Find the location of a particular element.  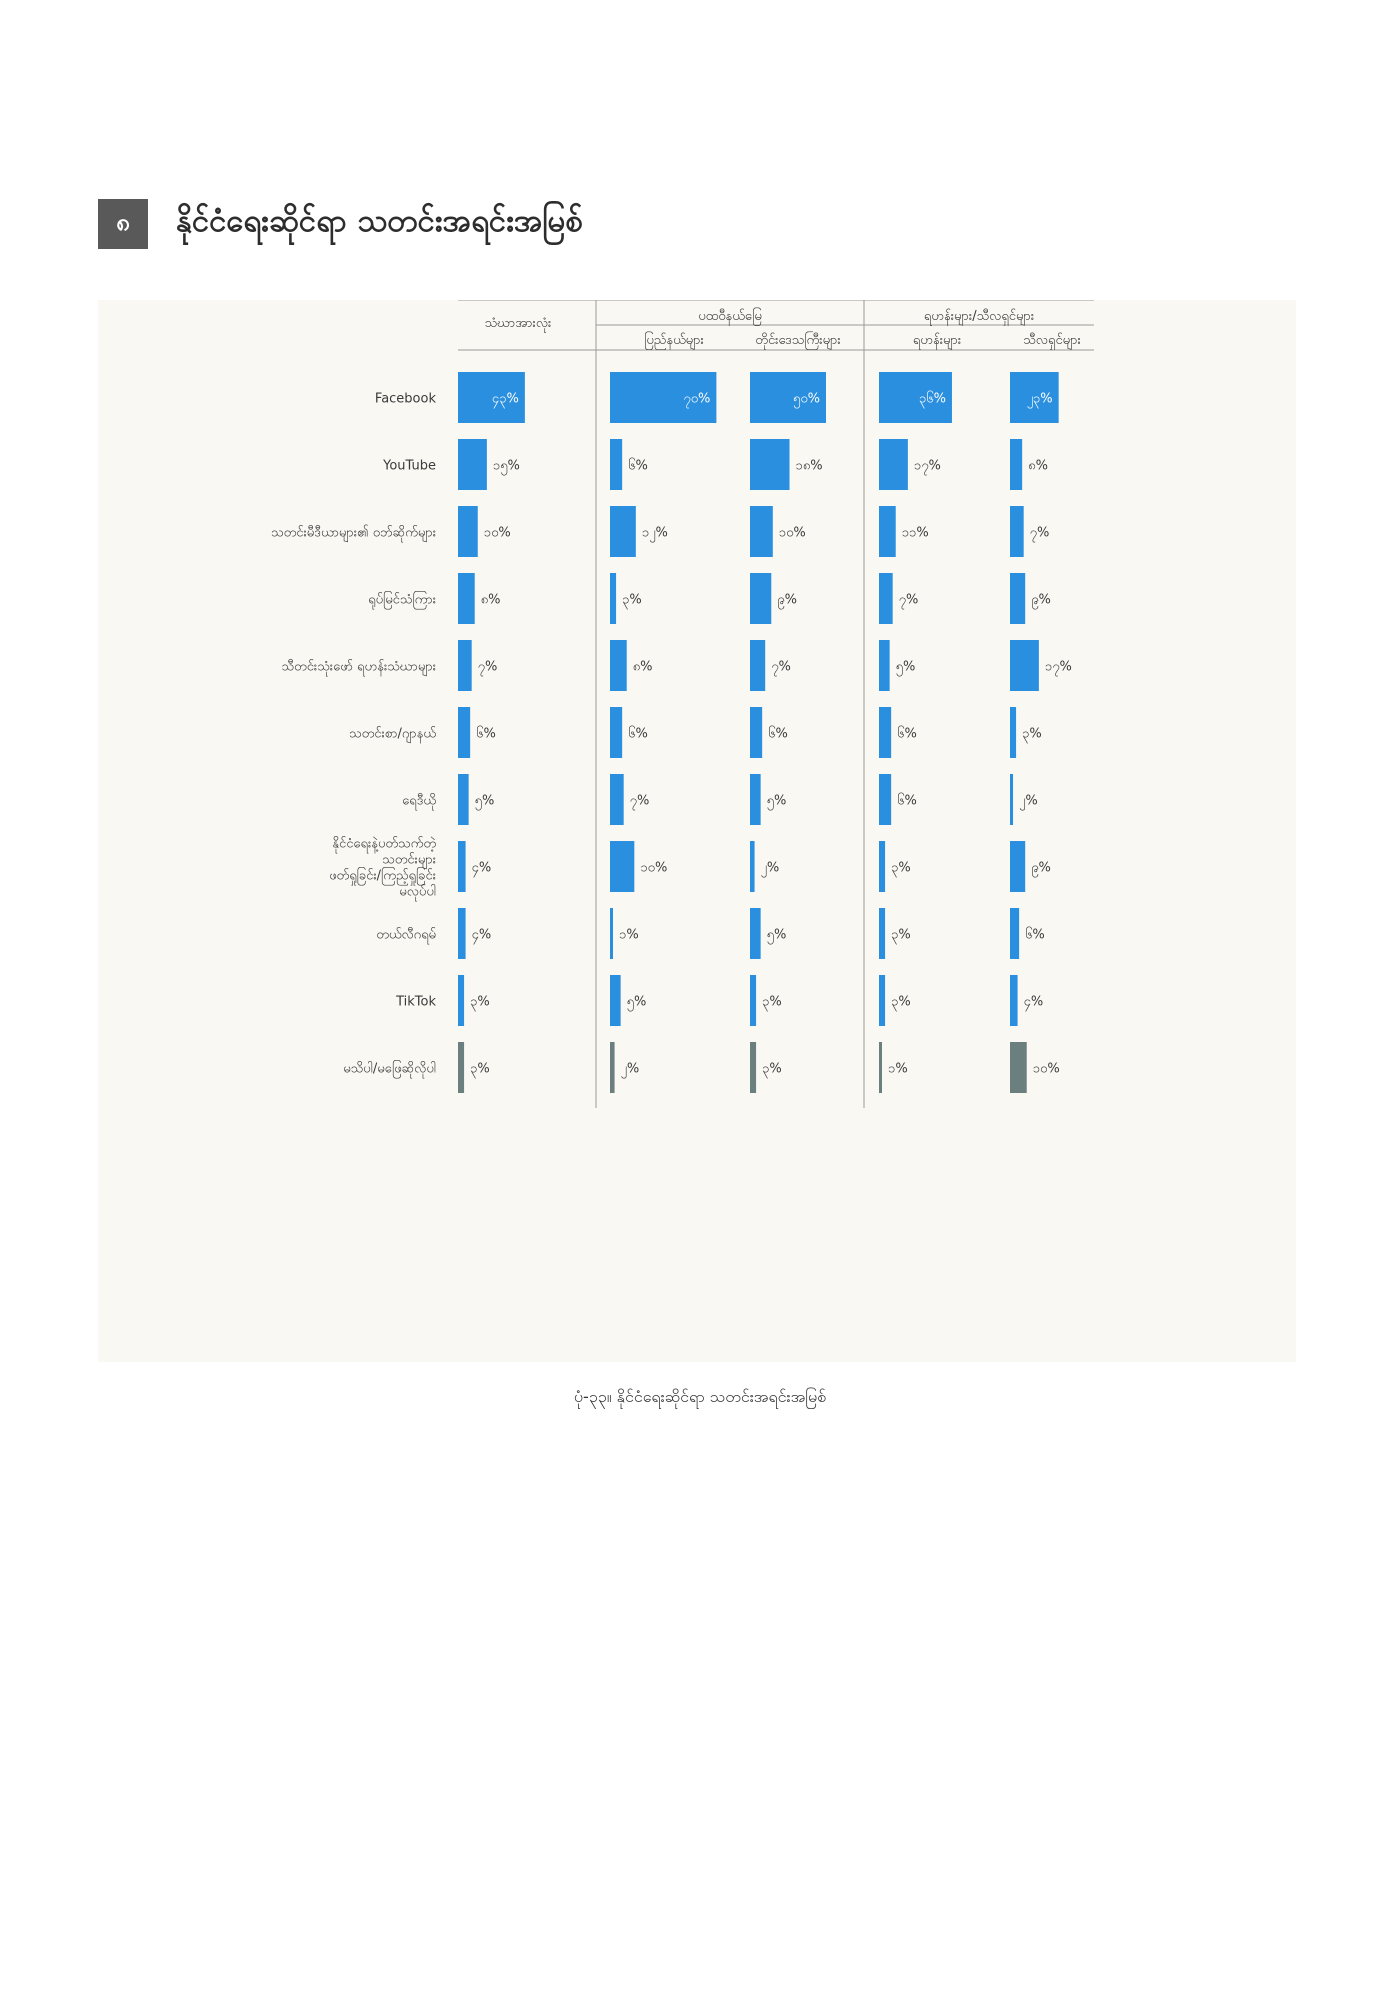

bar-c0-r4 is located at coordinates (465, 665).